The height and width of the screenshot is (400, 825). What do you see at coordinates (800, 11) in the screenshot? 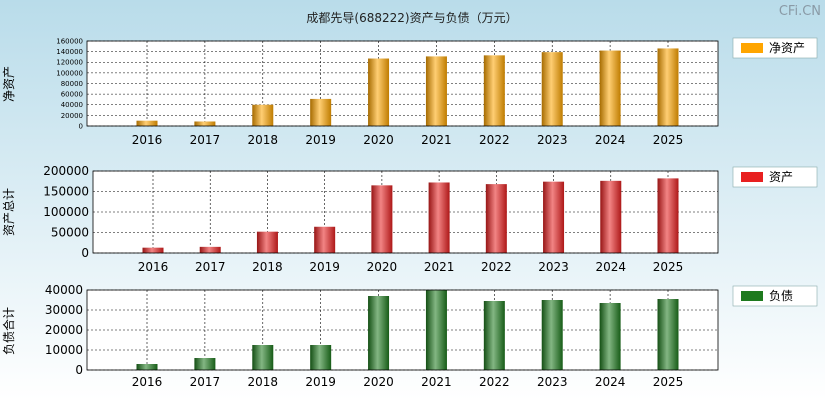
I see `watermark: CFi.CN` at bounding box center [800, 11].